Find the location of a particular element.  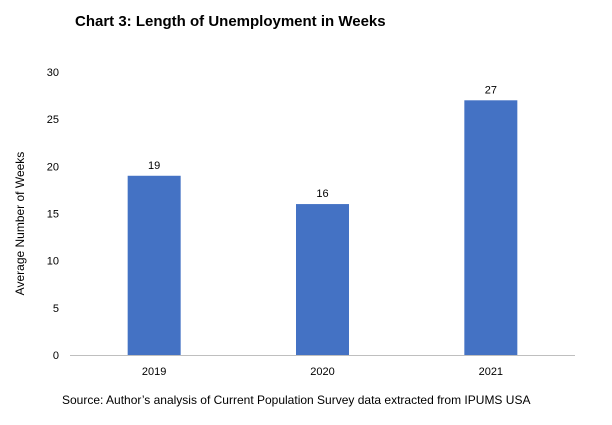

bar-2019 is located at coordinates (154, 265).